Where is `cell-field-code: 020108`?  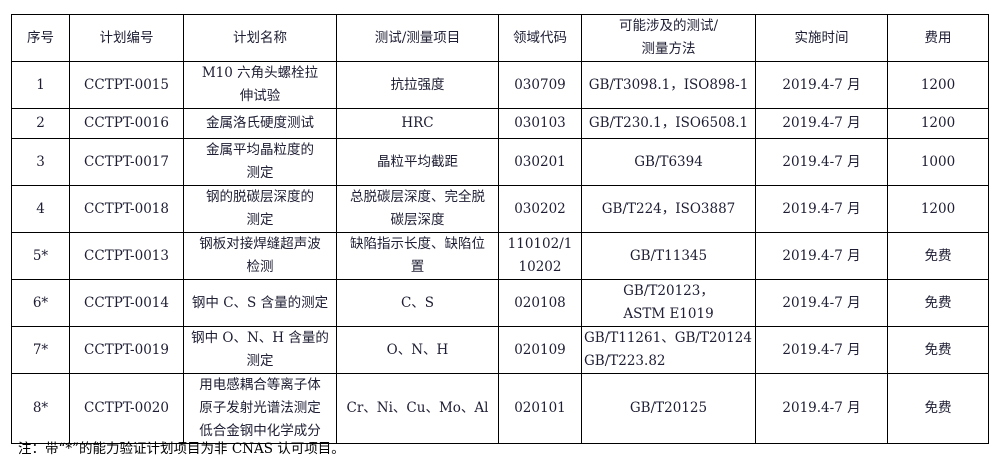 cell-field-code: 020108 is located at coordinates (540, 303).